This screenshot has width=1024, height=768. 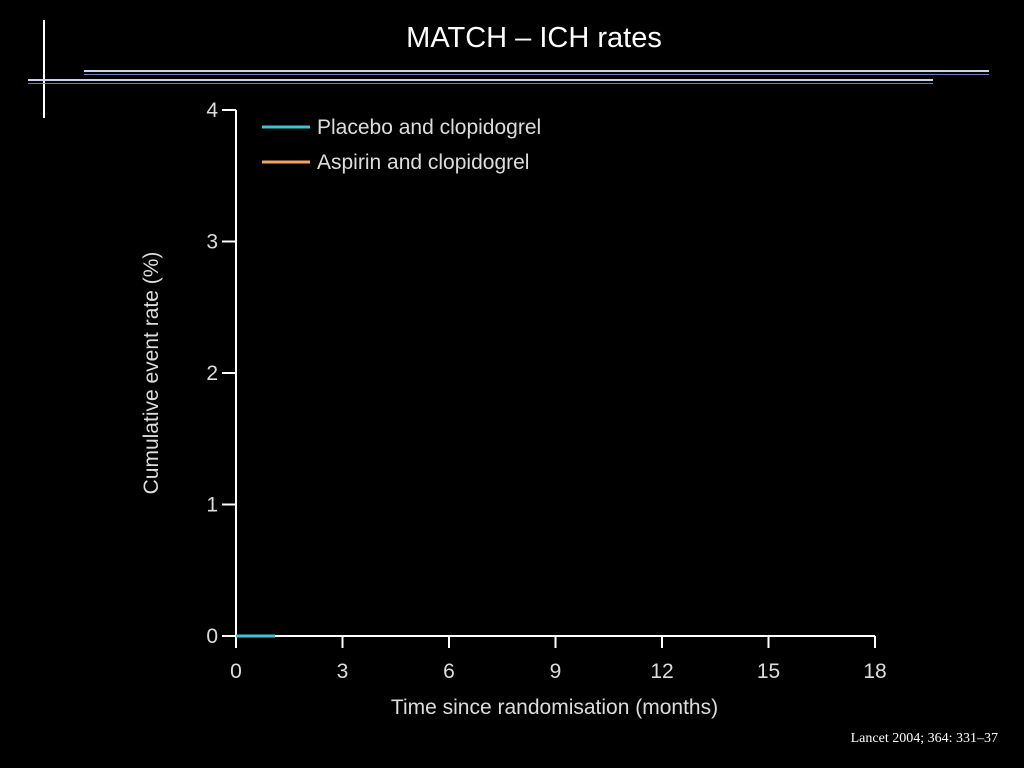 I want to click on y-tick-label: 4, so click(x=212, y=110).